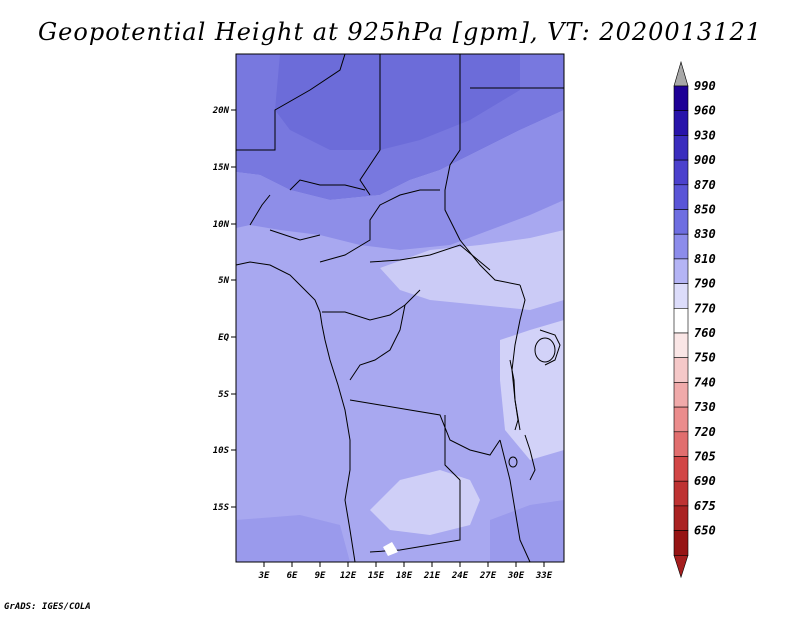 The height and width of the screenshot is (618, 800). Describe the element at coordinates (460, 576) in the screenshot. I see `lon-label: 24E` at that location.